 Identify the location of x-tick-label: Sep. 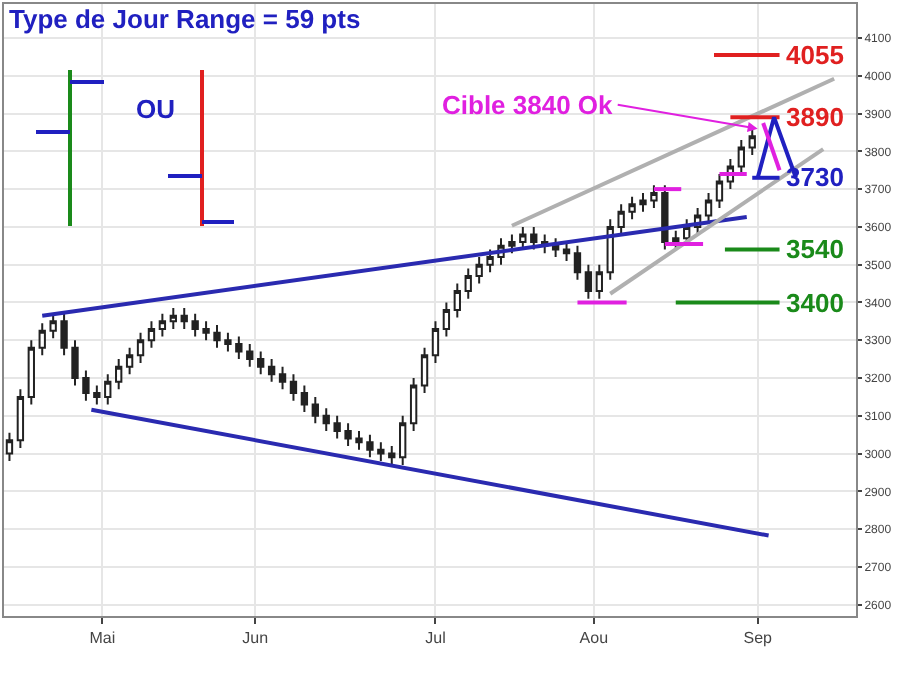
(758, 638).